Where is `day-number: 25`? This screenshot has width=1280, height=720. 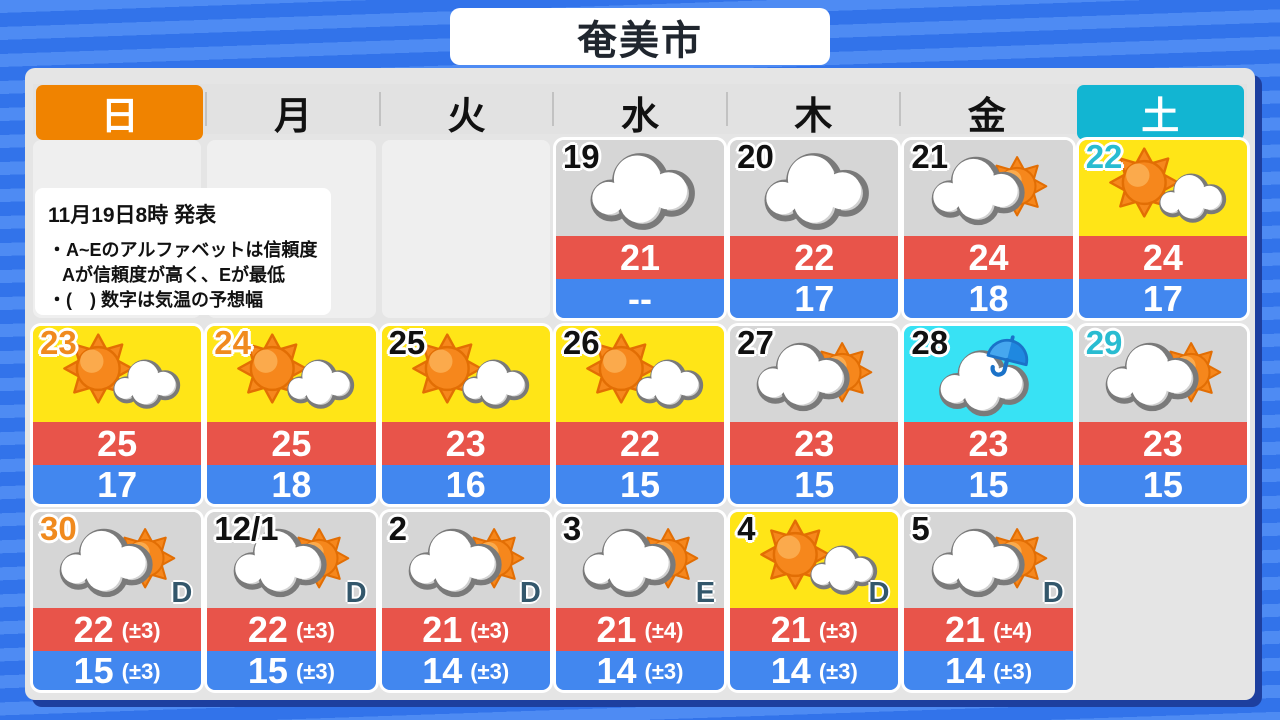 day-number: 25 is located at coordinates (407, 343).